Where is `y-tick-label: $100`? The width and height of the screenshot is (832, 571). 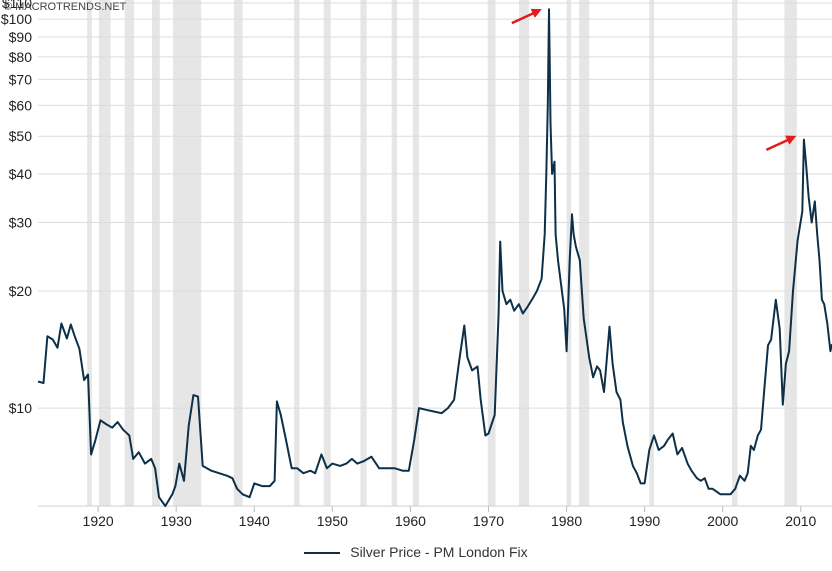 y-tick-label: $100 is located at coordinates (16, 19).